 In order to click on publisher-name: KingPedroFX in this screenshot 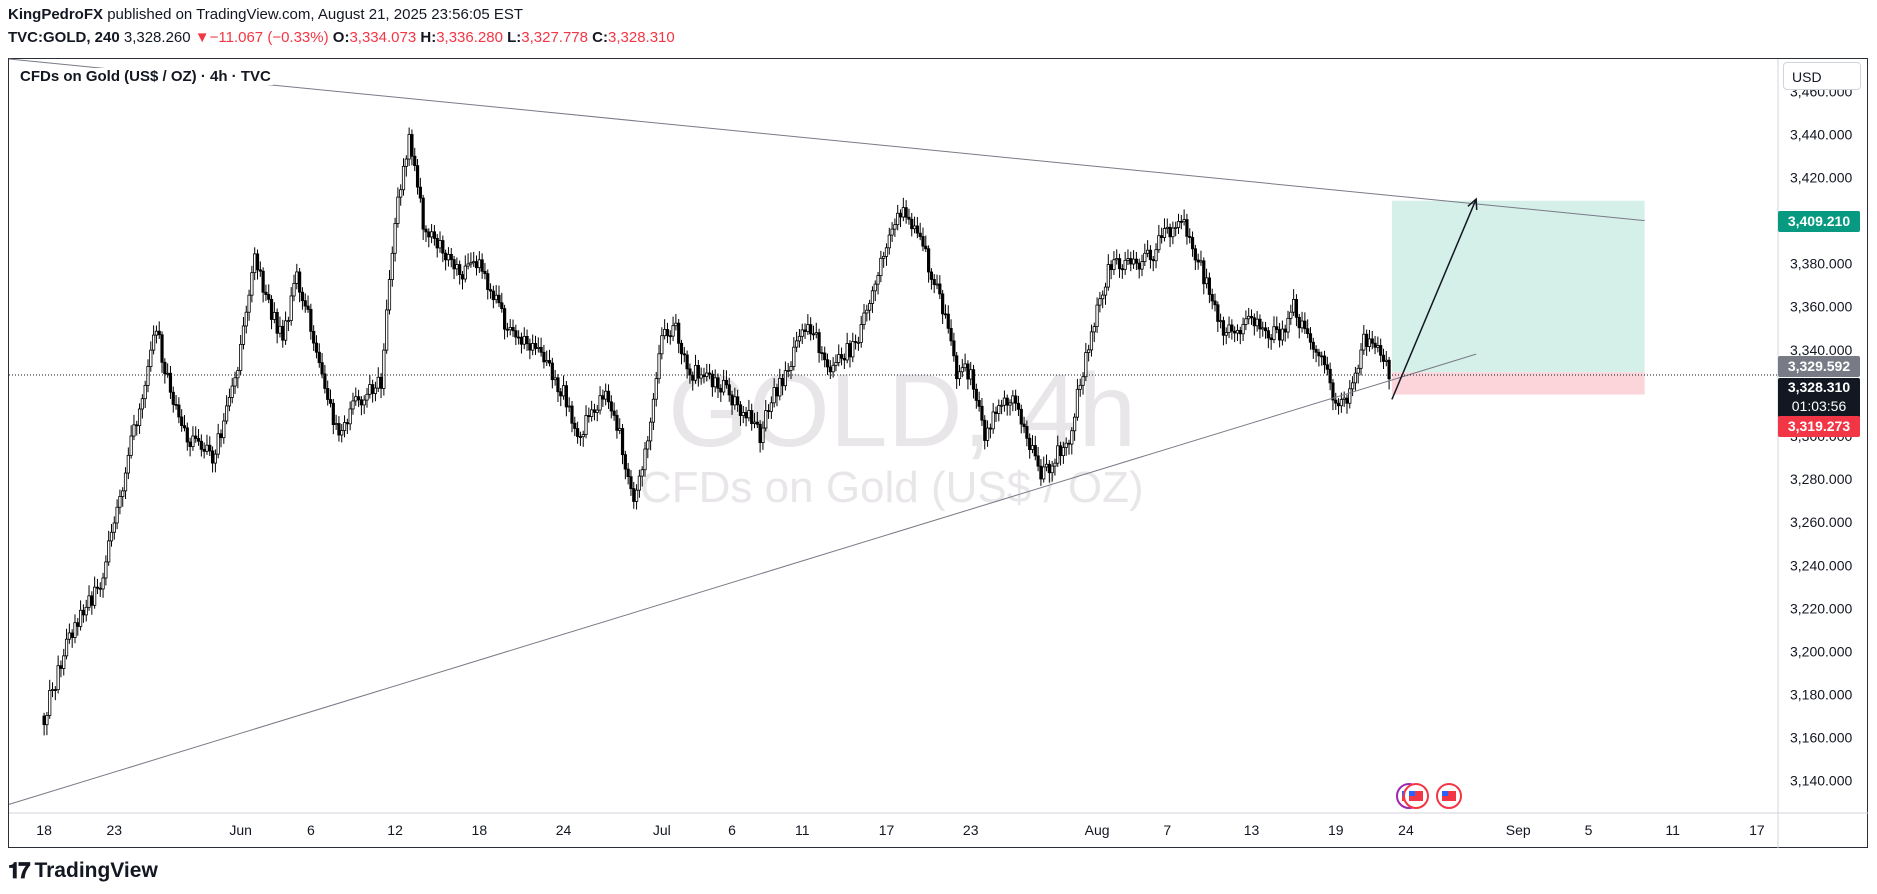, I will do `click(56, 14)`.